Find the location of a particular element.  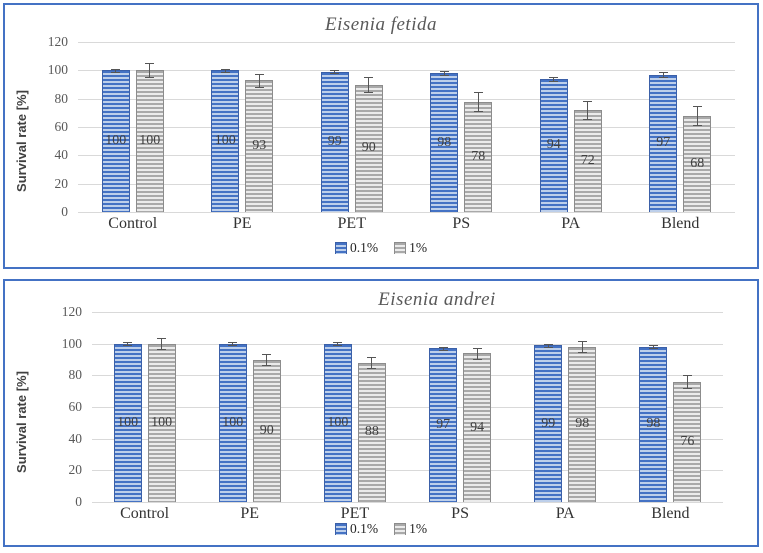

bar-value-label: 78 is located at coordinates (478, 156).